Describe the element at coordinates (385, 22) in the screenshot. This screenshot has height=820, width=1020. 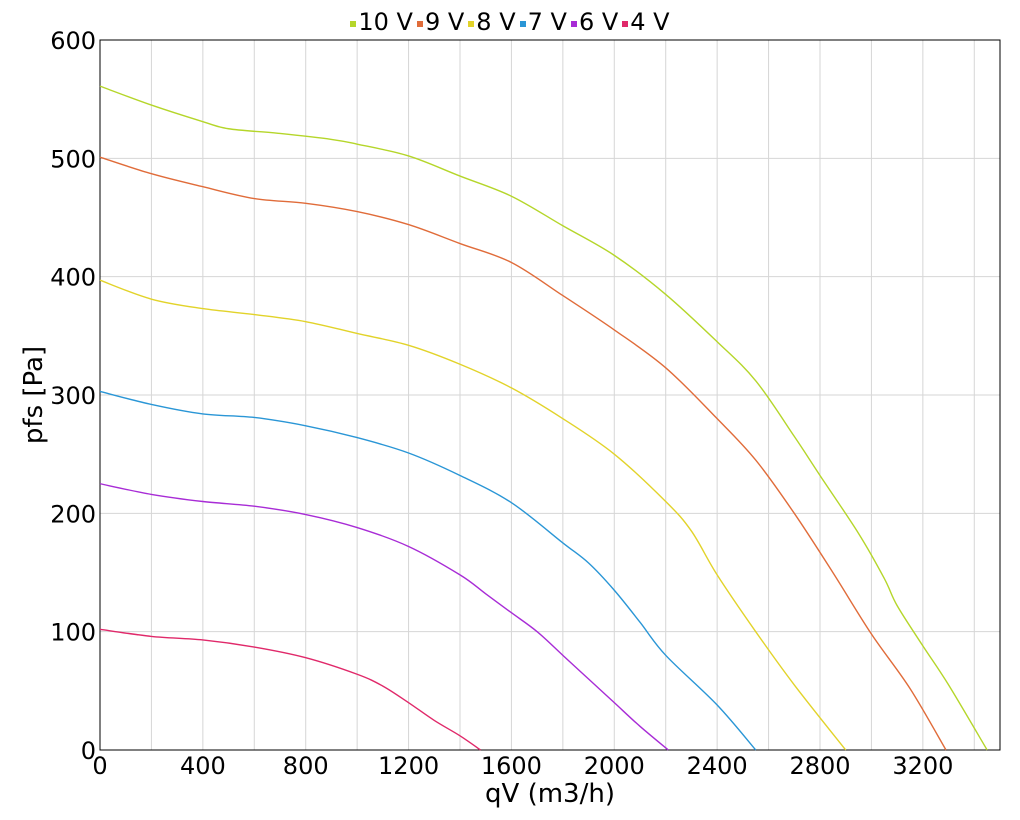
I see `legend-label: 10 V` at that location.